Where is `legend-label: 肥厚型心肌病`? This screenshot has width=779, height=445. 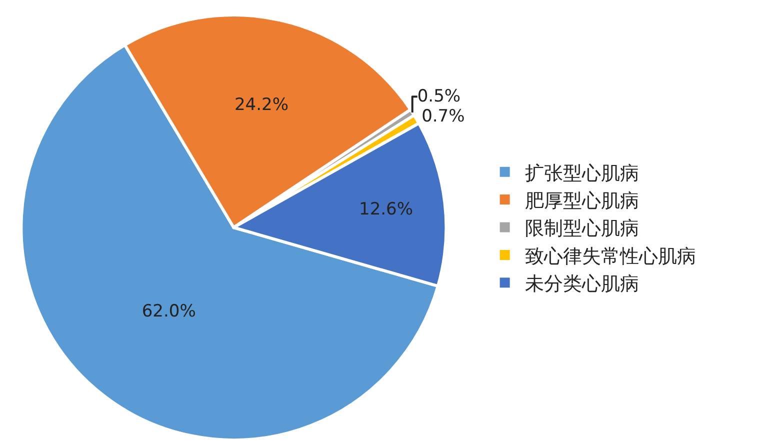 legend-label: 肥厚型心肌病 is located at coordinates (581, 201).